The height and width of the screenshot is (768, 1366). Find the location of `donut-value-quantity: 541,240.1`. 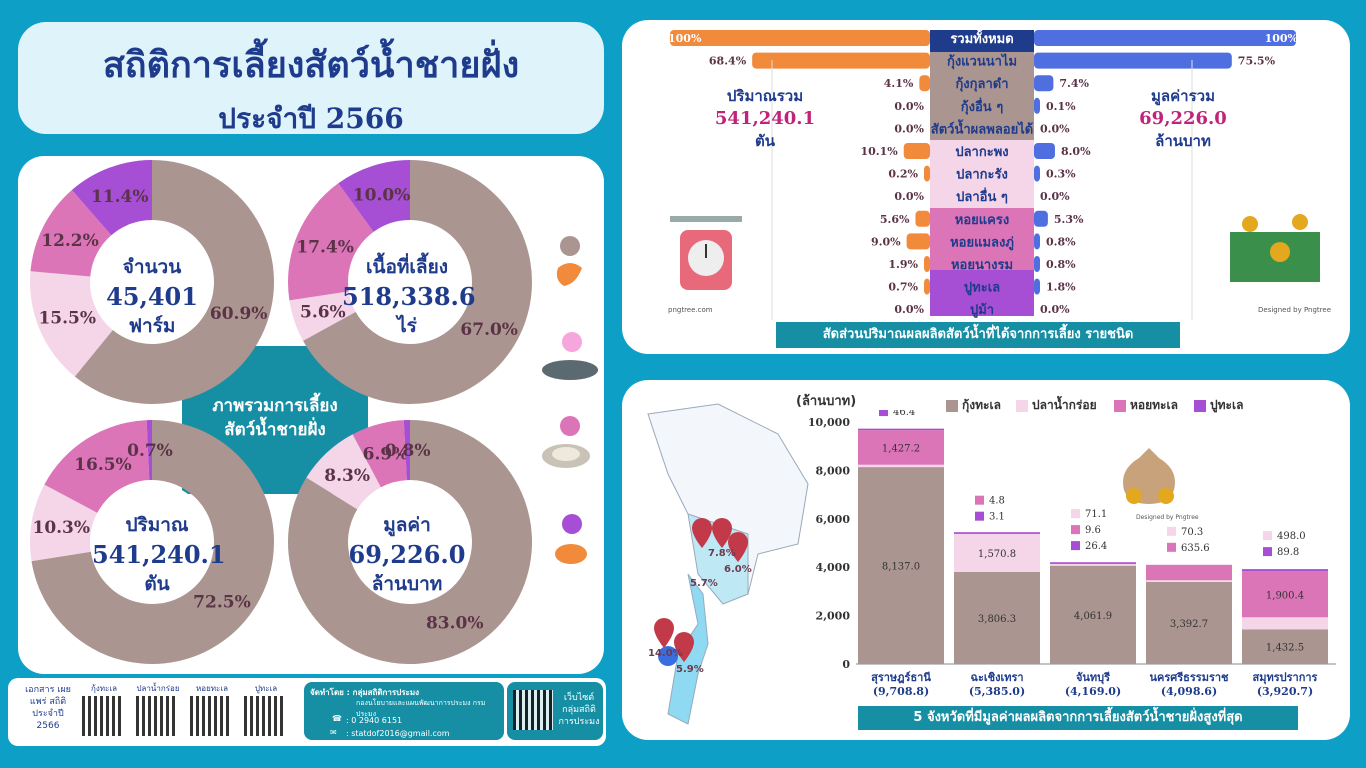

donut-value-quantity: 541,240.1 is located at coordinates (159, 554).